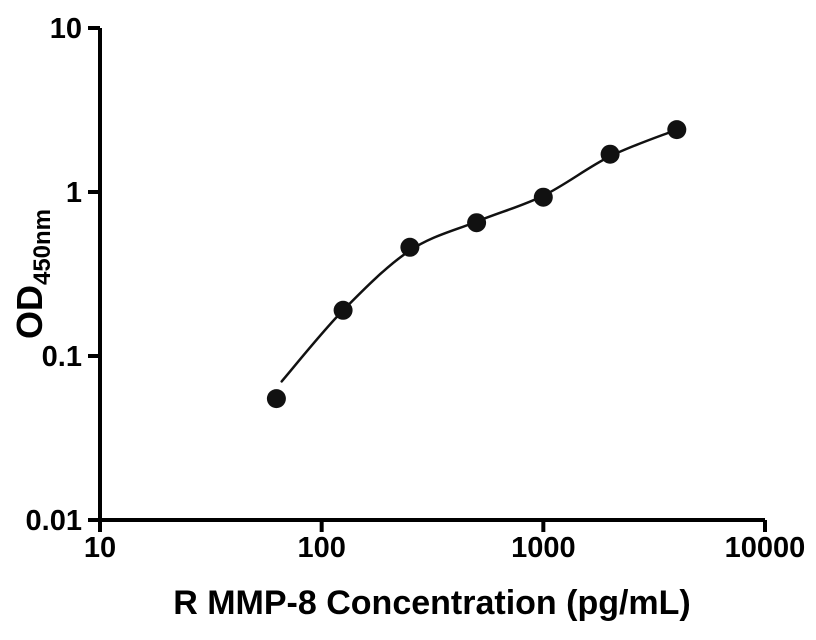 The height and width of the screenshot is (640, 816). I want to click on x-axis-tick-label: 100, so click(321, 548).